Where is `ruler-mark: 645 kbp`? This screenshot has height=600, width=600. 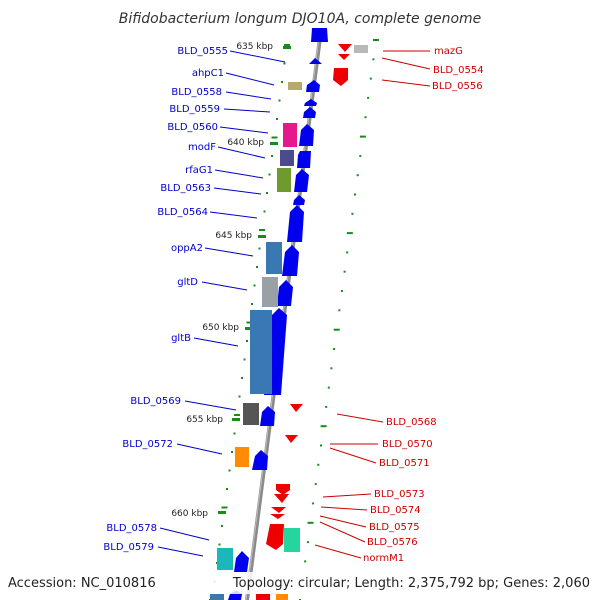 ruler-mark: 645 kbp is located at coordinates (240, 236).